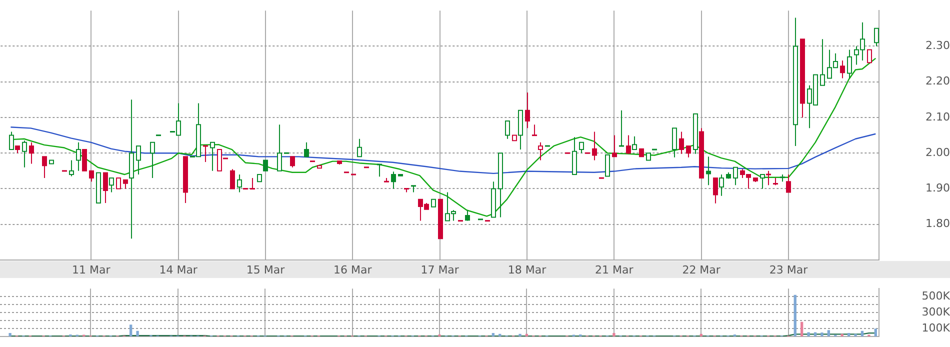  Describe the element at coordinates (527, 269) in the screenshot. I see `x-tick-label: 18 Mar` at that location.